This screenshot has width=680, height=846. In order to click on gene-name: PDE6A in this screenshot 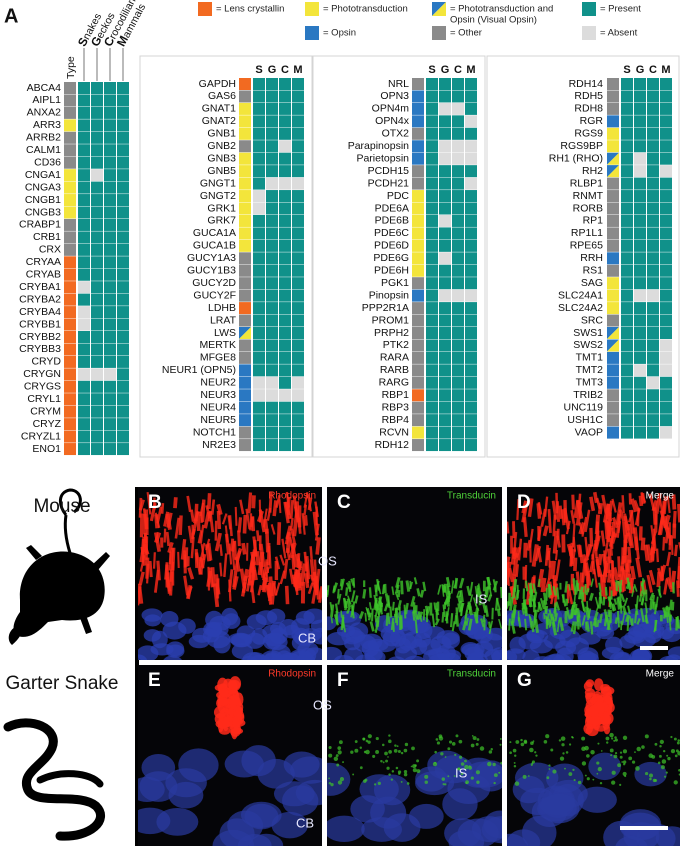, I will do `click(392, 208)`.